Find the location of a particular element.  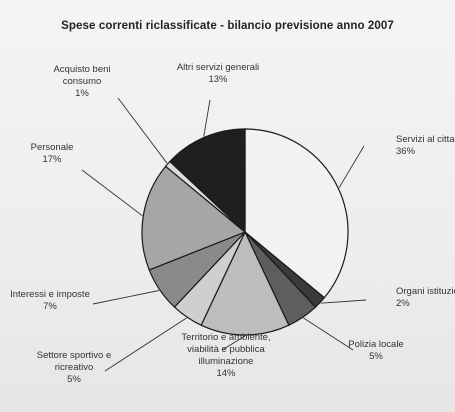

slice-category-label: illuminazione is located at coordinates (226, 361).